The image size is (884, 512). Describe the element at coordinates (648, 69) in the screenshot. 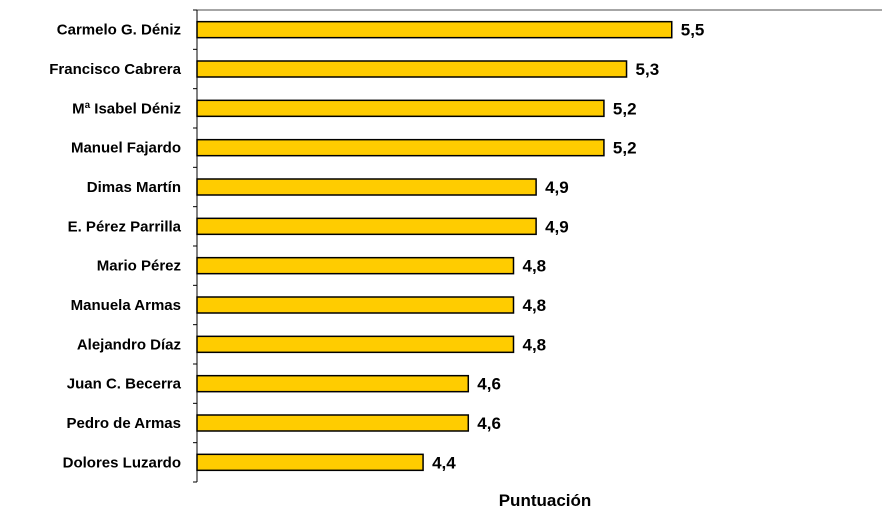

I see `value-label: 5,3` at that location.